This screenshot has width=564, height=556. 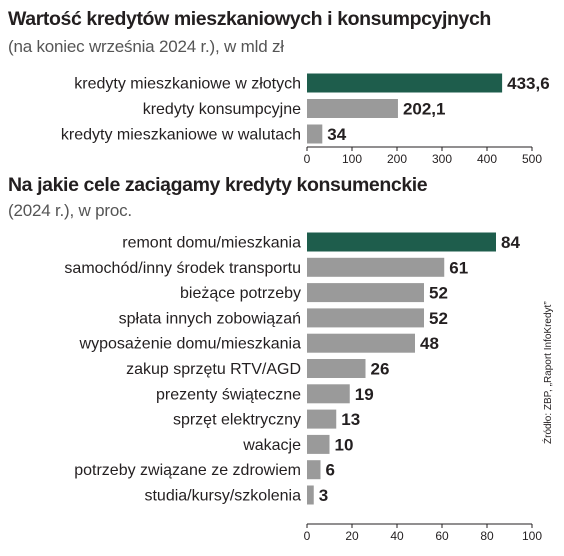 What do you see at coordinates (190, 344) in the screenshot?
I see `chart2-category-label: wyposażenie domu/mieszkania` at bounding box center [190, 344].